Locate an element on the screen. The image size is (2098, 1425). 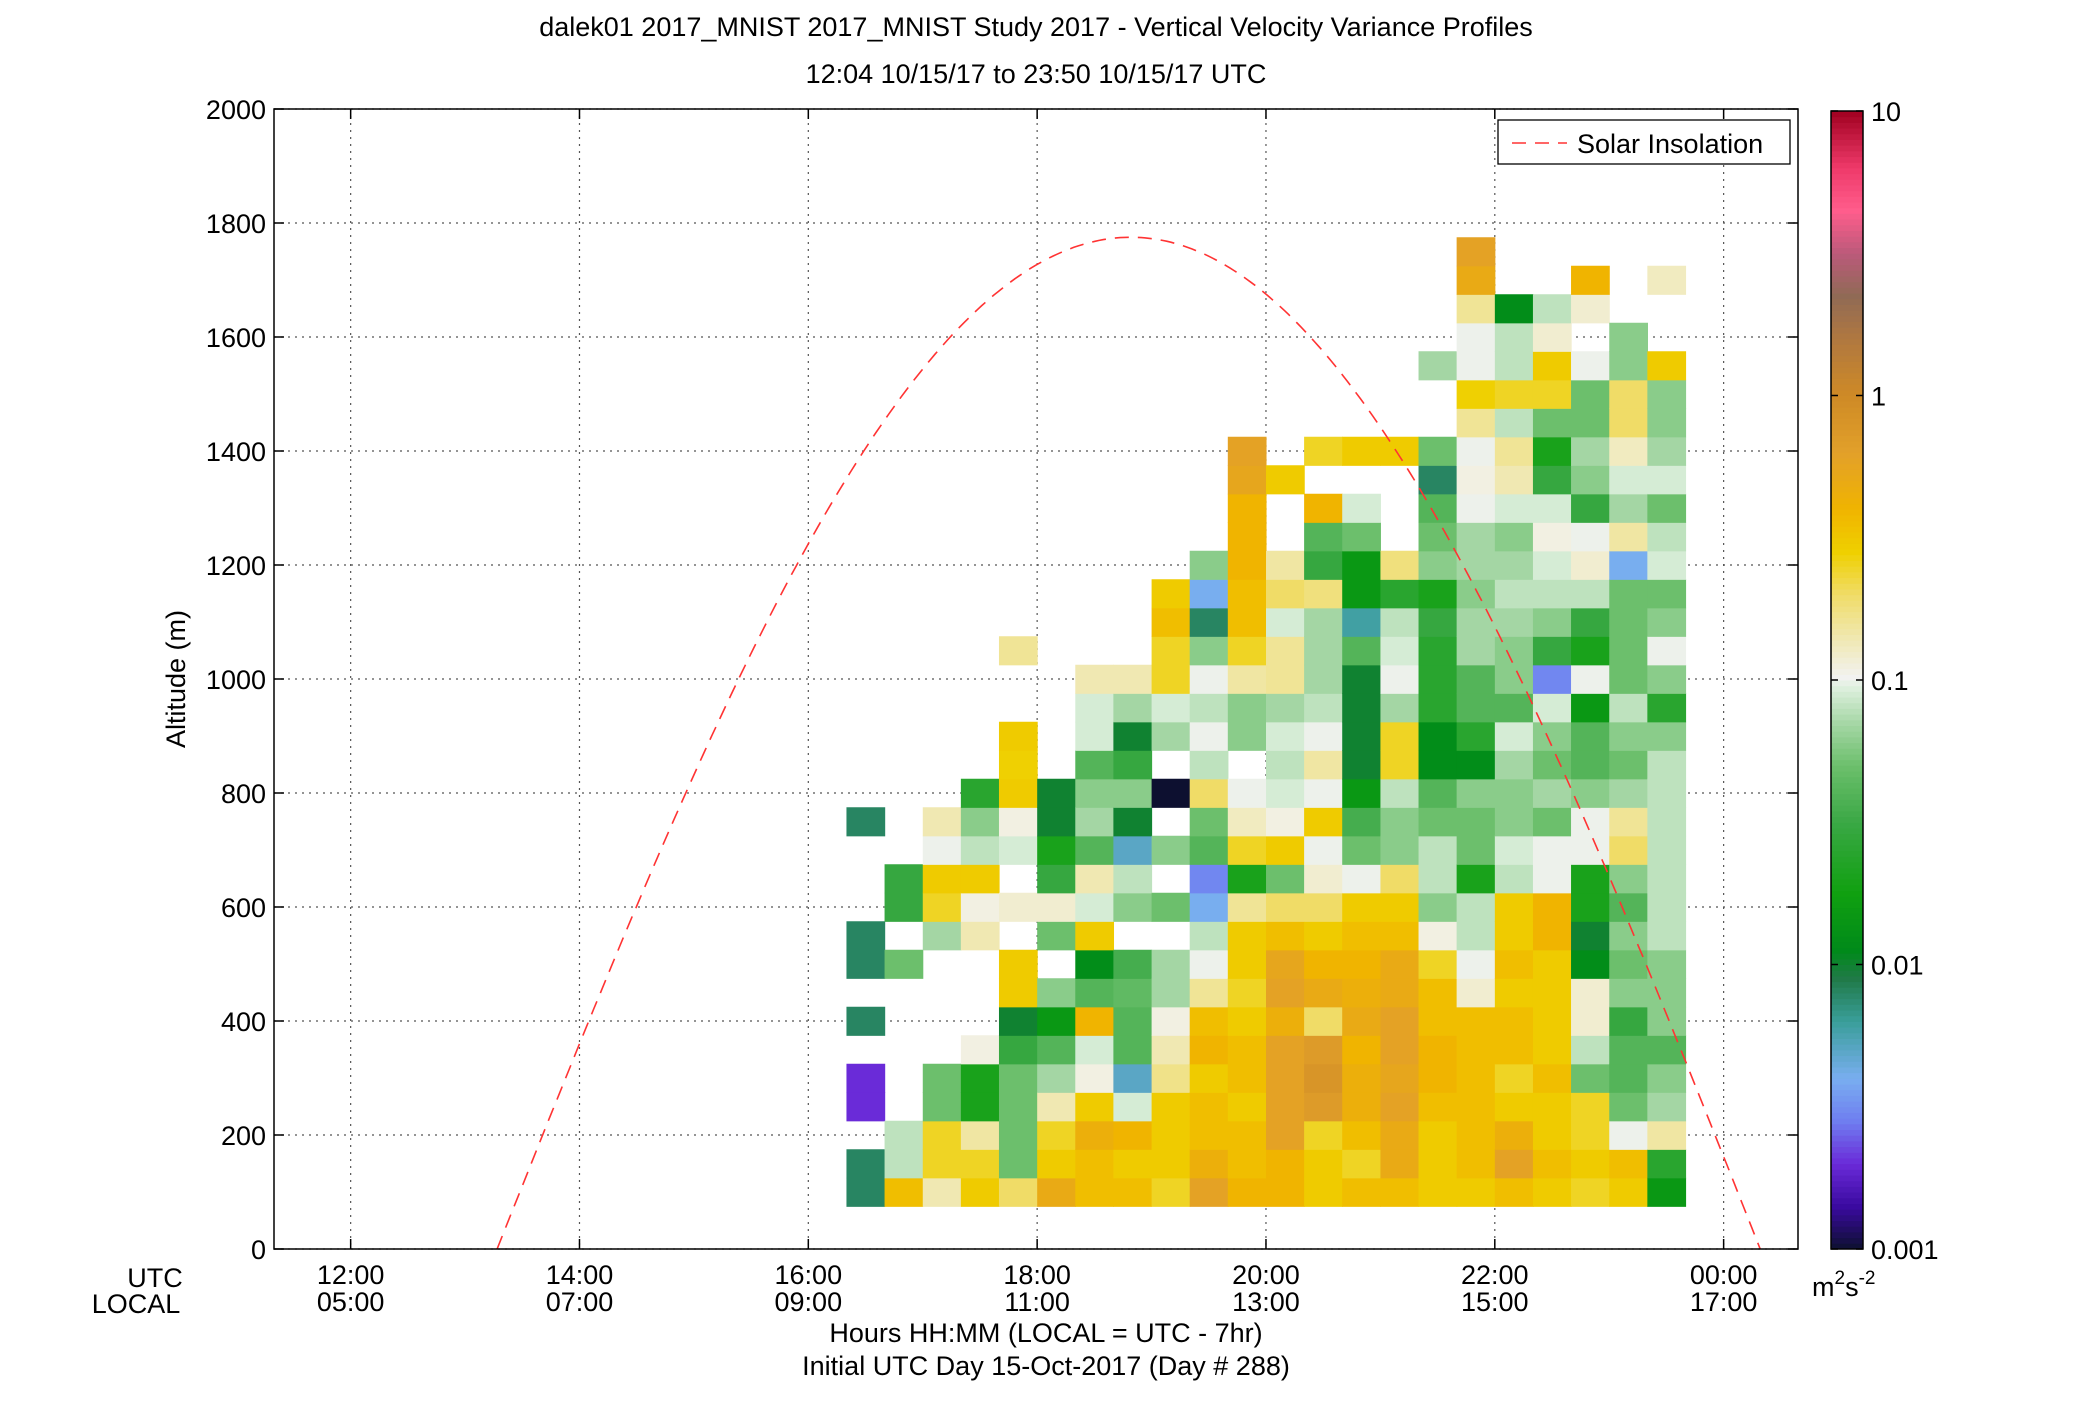
x-tick-label-local: 05:00 is located at coordinates (351, 1302).